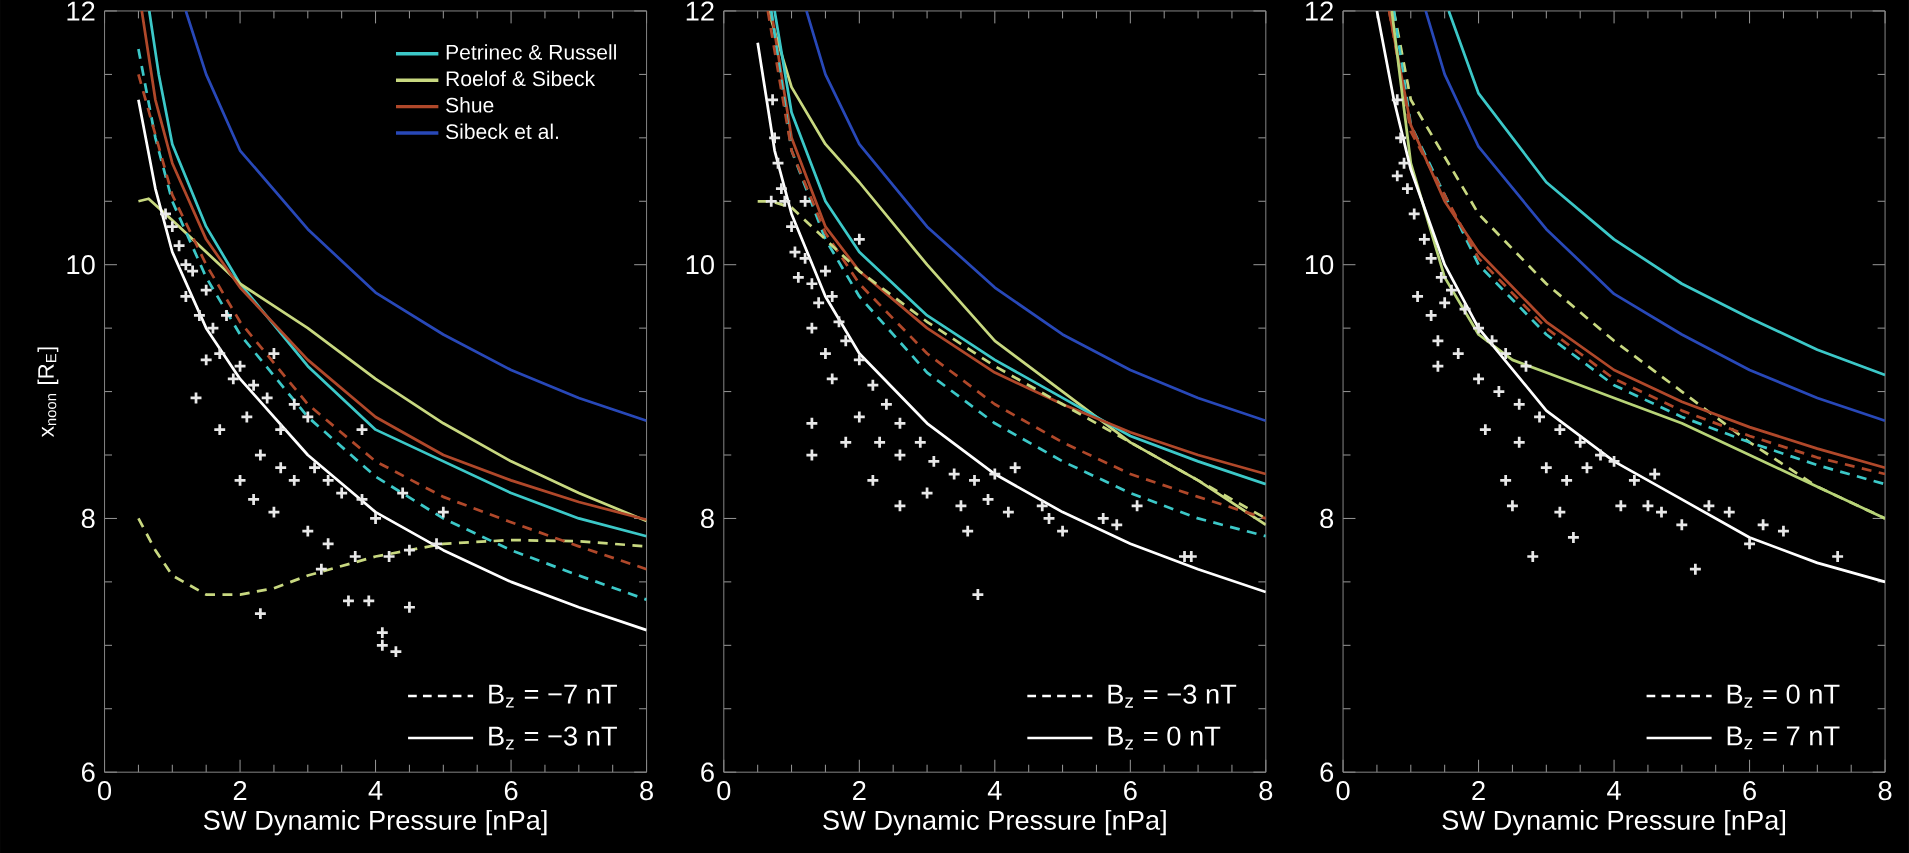 This screenshot has height=853, width=1909. Describe the element at coordinates (502, 131) in the screenshot. I see `legend-label: Sibeck et al.` at that location.